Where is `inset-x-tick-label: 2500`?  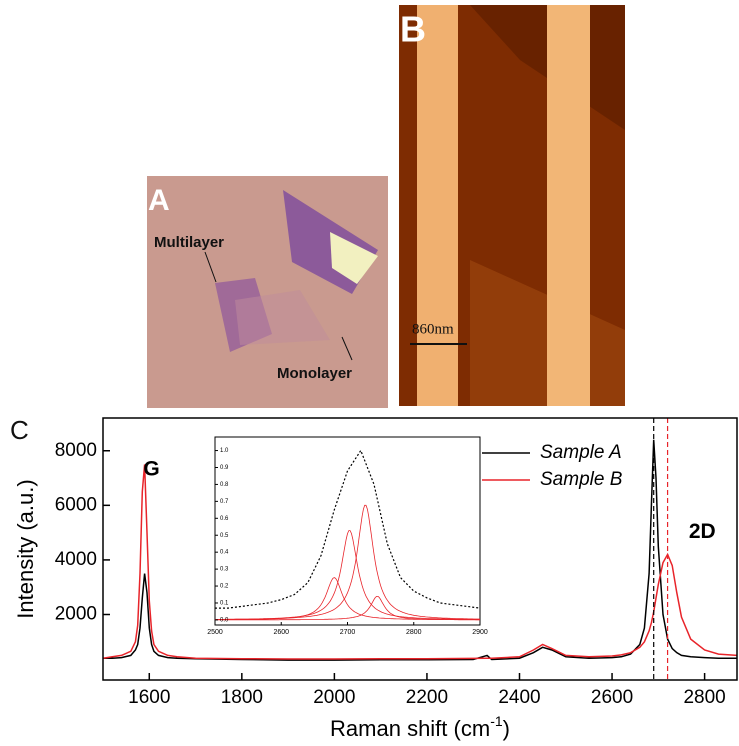 inset-x-tick-label: 2500 is located at coordinates (215, 632).